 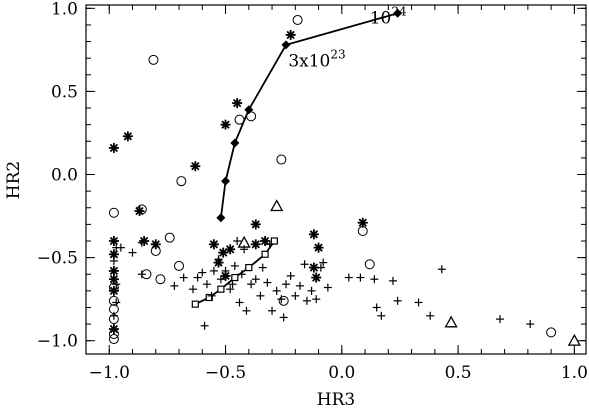 What do you see at coordinates (57, 259) in the screenshot?
I see `y-tick-label: −0.5` at bounding box center [57, 259].